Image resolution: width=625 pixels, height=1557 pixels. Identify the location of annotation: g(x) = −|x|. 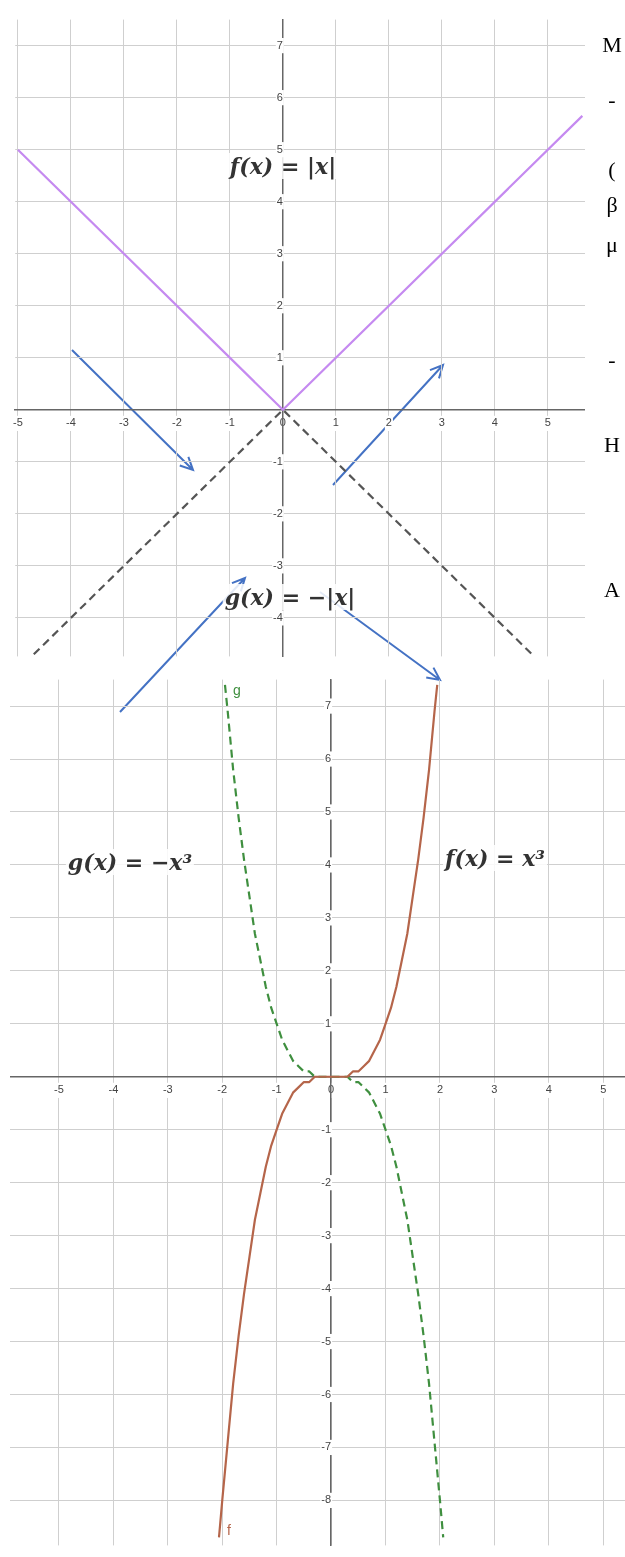
(290, 597).